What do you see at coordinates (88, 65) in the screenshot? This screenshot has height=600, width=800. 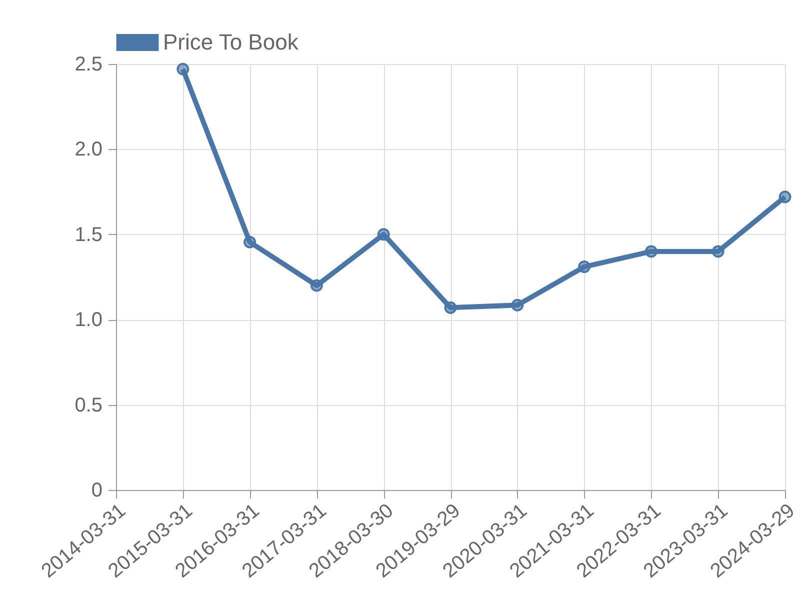 I see `y-tick-label: 2.5` at bounding box center [88, 65].